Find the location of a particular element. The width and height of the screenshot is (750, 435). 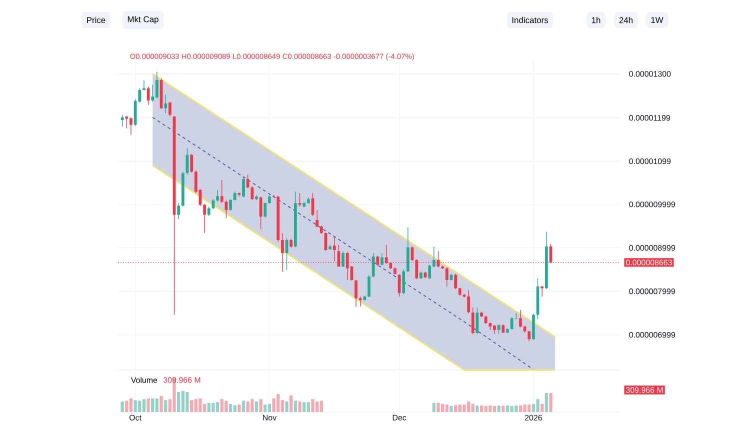

text: Price is located at coordinates (96, 20).